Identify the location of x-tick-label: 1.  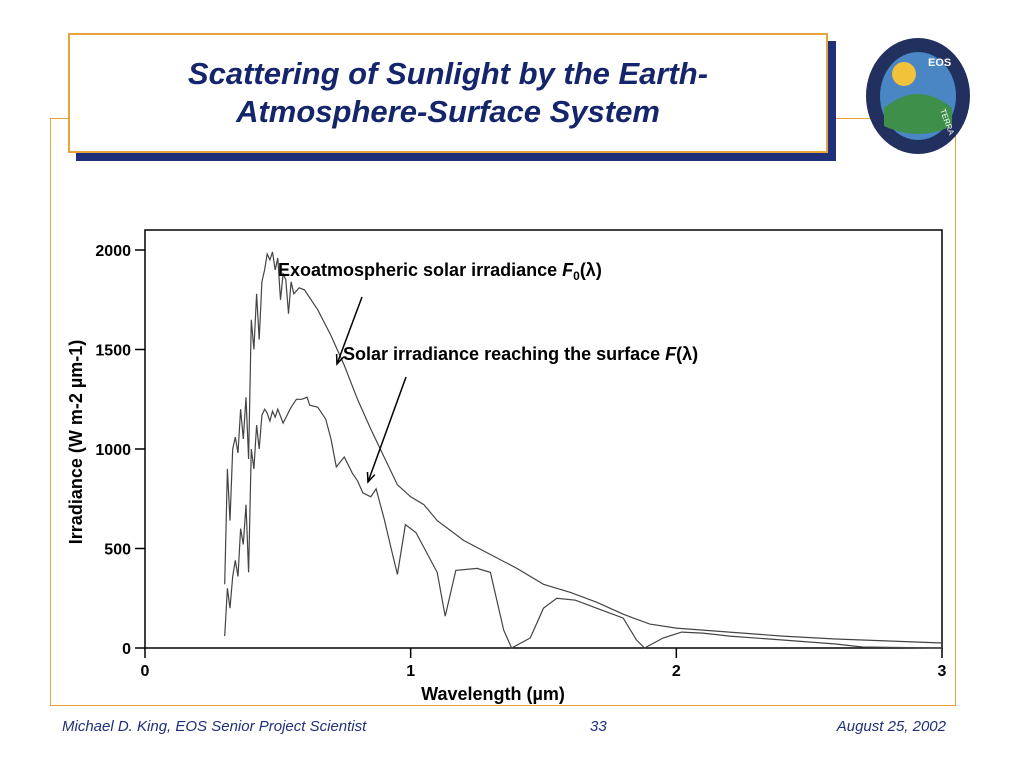
(410, 671).